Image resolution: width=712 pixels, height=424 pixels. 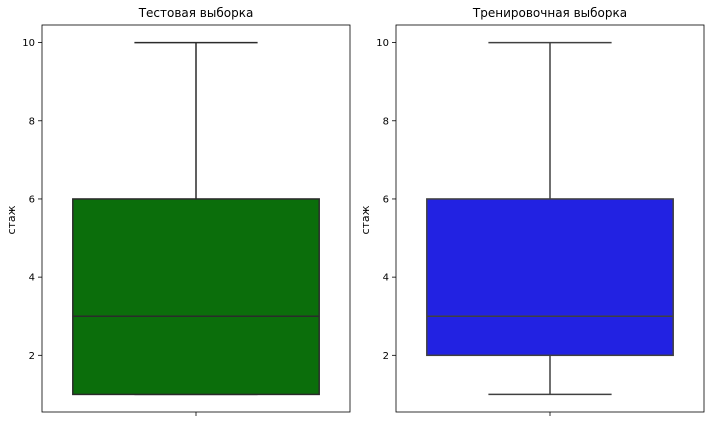 I want to click on chart-title: Тестовая выборка, so click(x=196, y=13).